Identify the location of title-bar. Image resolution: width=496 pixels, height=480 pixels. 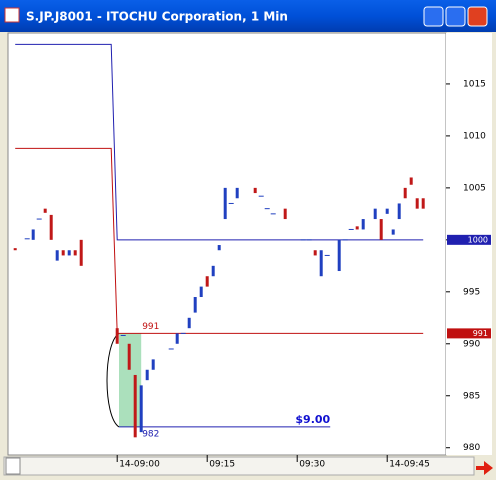
(248, 16).